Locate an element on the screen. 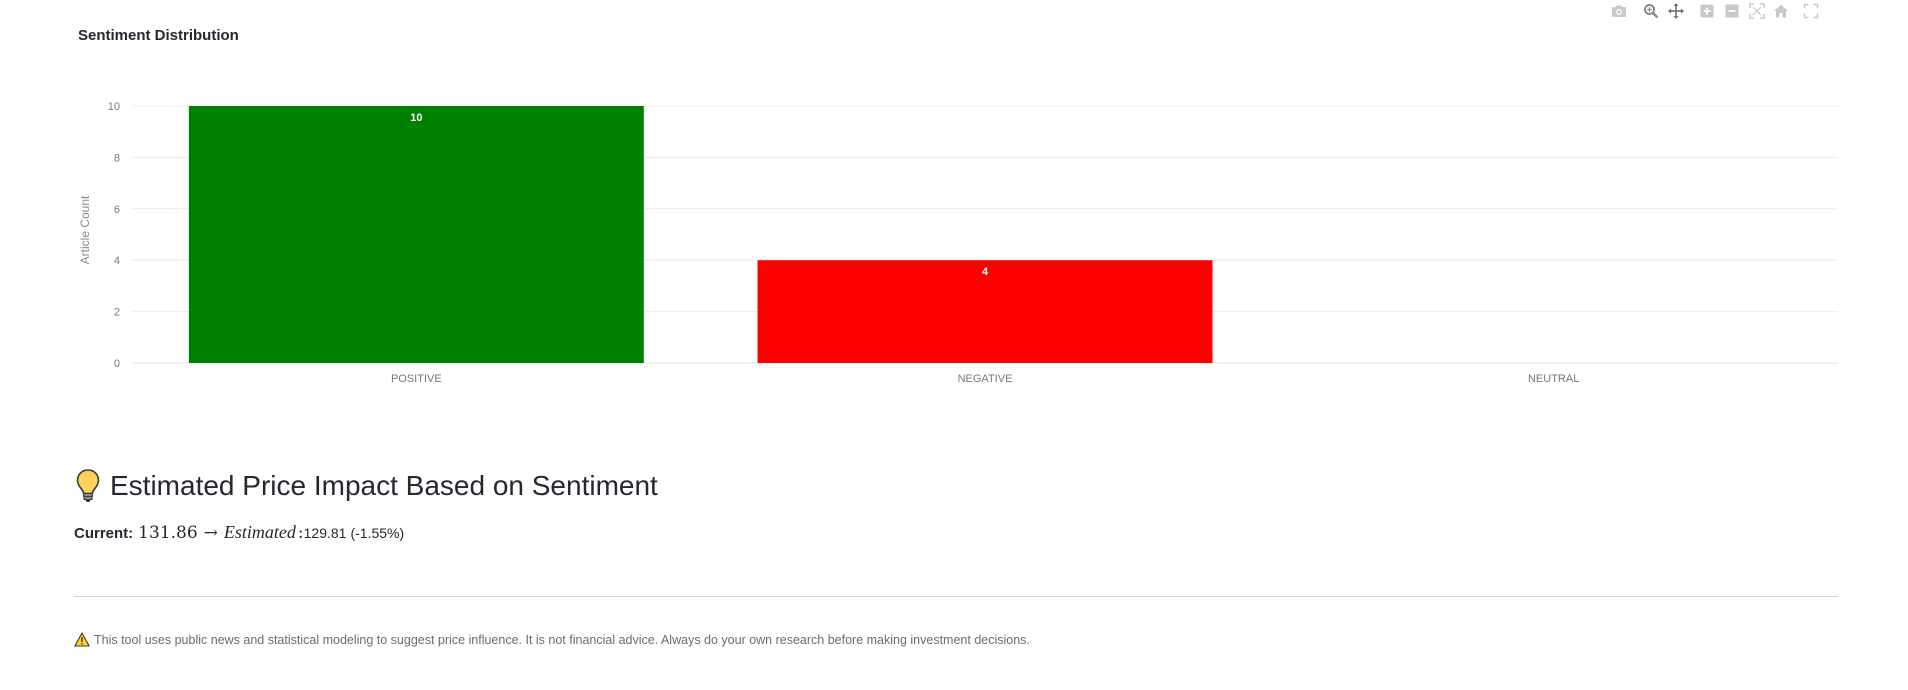 Image resolution: width=1908 pixels, height=690 pixels. estimated-change: (-1.55%) is located at coordinates (377, 533).